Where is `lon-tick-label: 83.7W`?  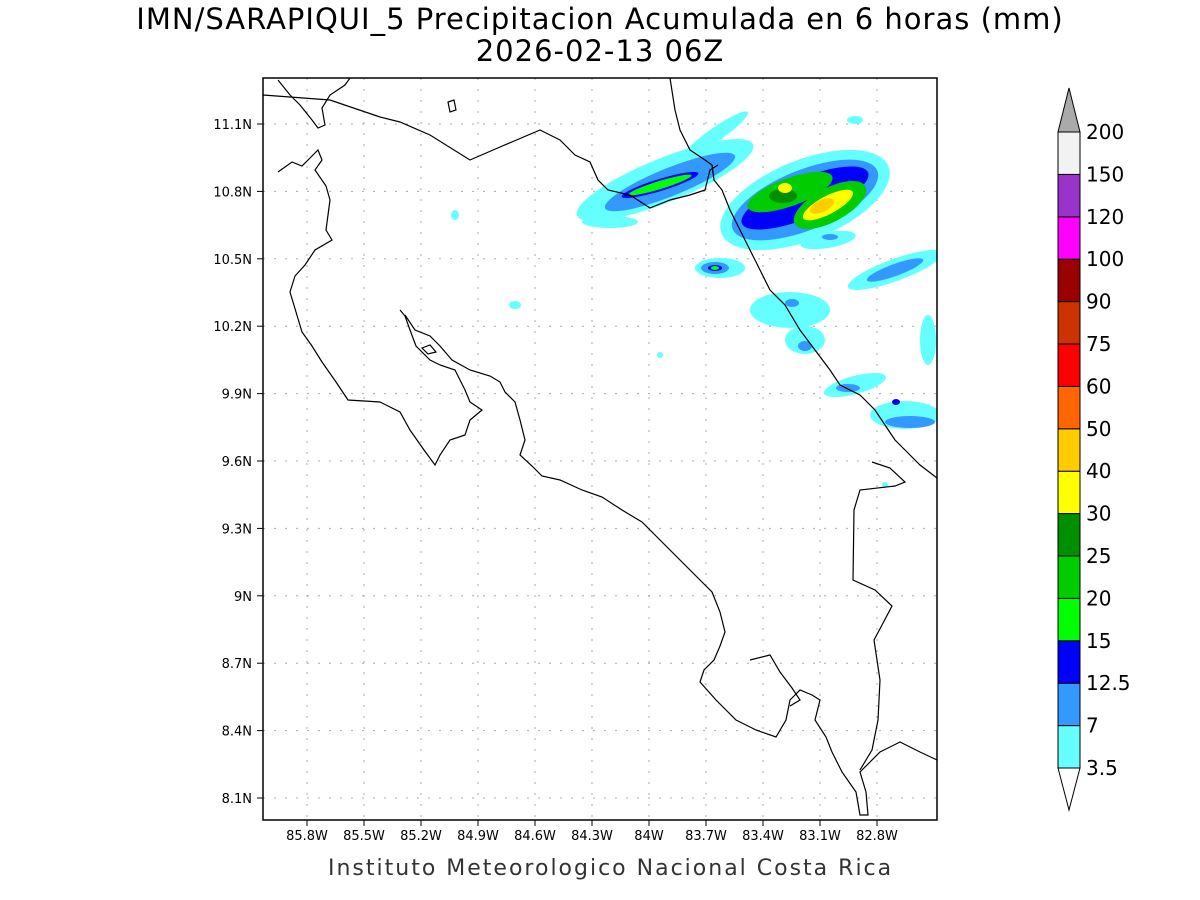 lon-tick-label: 83.7W is located at coordinates (706, 836).